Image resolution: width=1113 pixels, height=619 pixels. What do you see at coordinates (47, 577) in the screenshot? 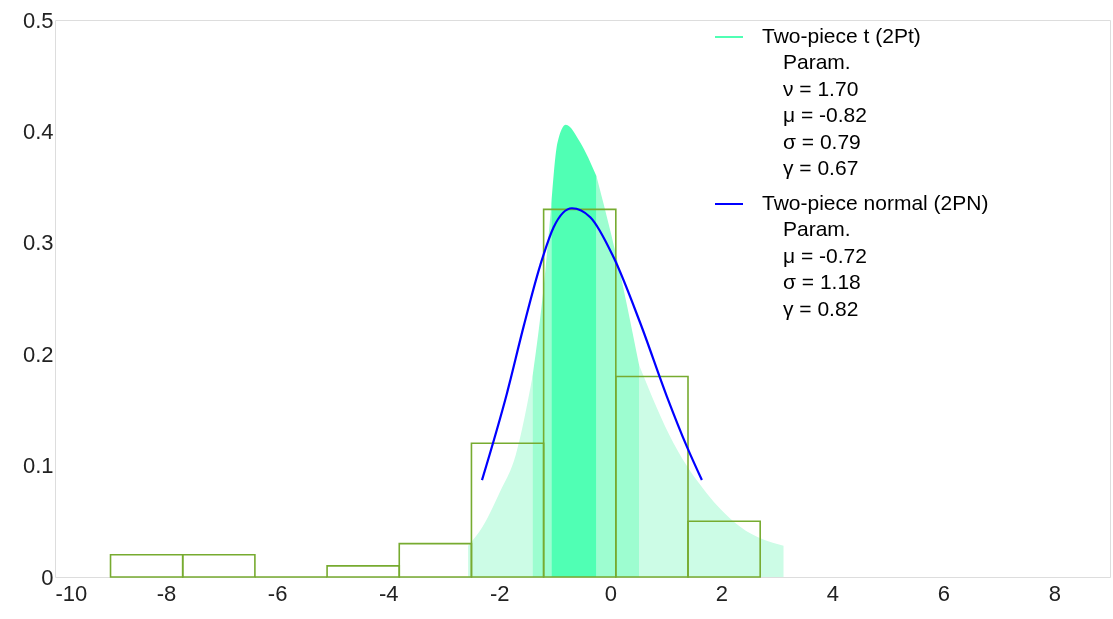
I see `y-tick-label: 0` at bounding box center [47, 577].